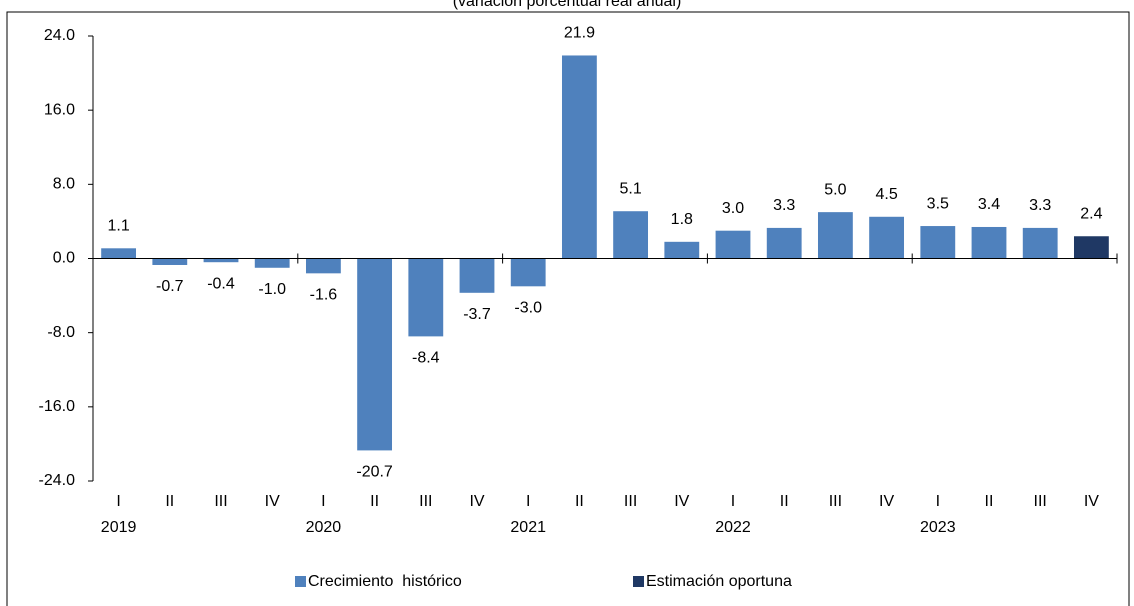 Image resolution: width=1134 pixels, height=606 pixels. I want to click on year-label: 2022, so click(733, 527).